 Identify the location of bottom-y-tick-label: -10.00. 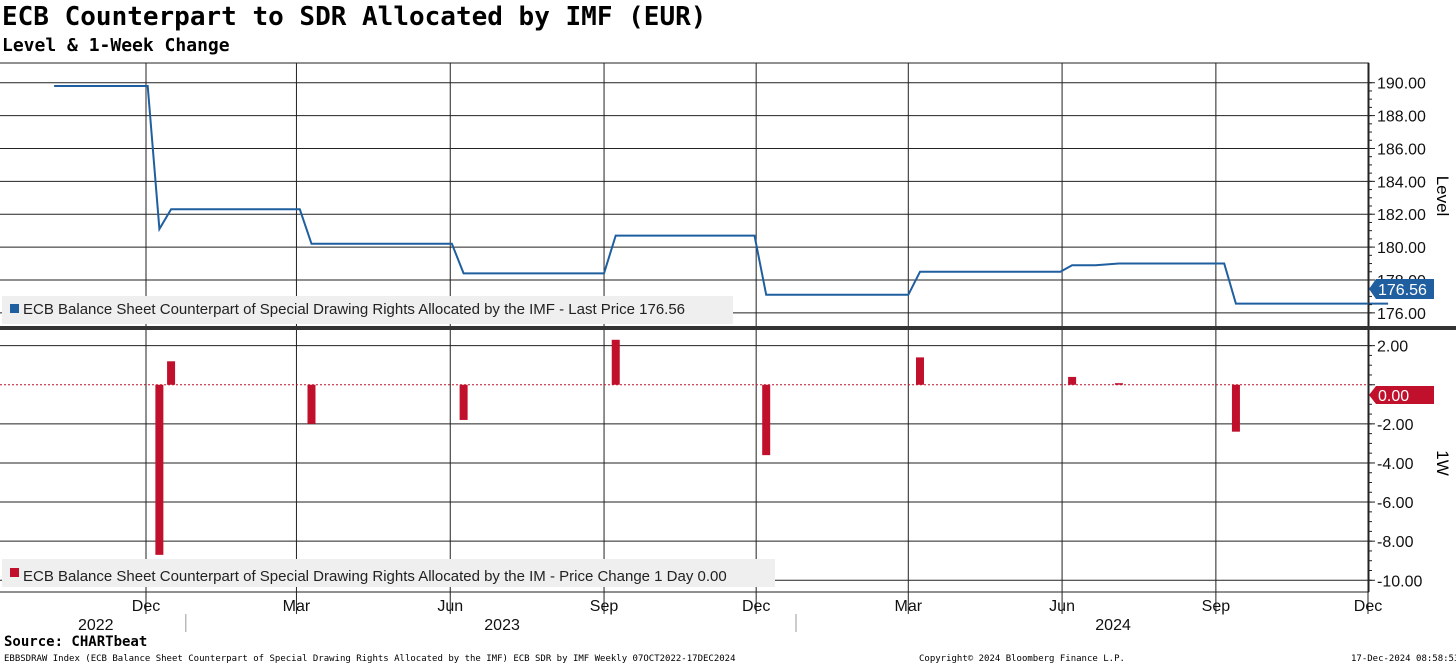
(1399, 581).